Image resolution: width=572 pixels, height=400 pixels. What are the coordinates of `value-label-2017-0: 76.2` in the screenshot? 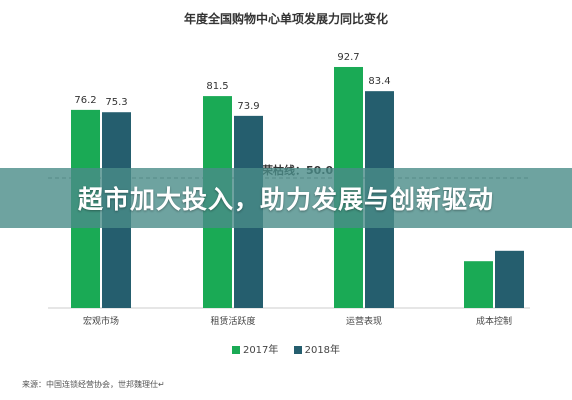 It's located at (85, 100).